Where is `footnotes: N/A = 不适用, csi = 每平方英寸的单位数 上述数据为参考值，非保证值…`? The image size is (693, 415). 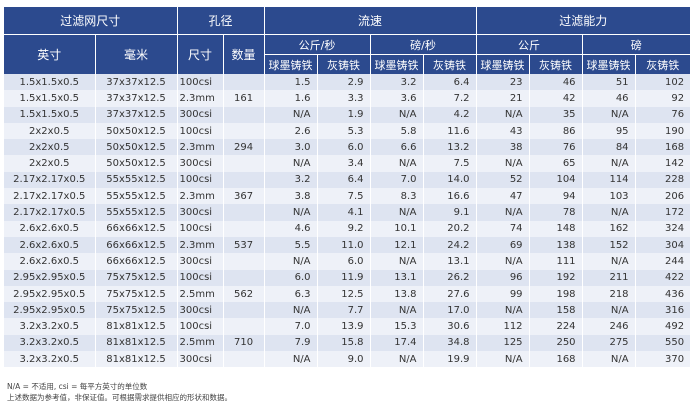 footnotes: N/A = 不适用, csi = 每平方英寸的单位数 上述数据为参考值，非保证值… is located at coordinates (119, 392).